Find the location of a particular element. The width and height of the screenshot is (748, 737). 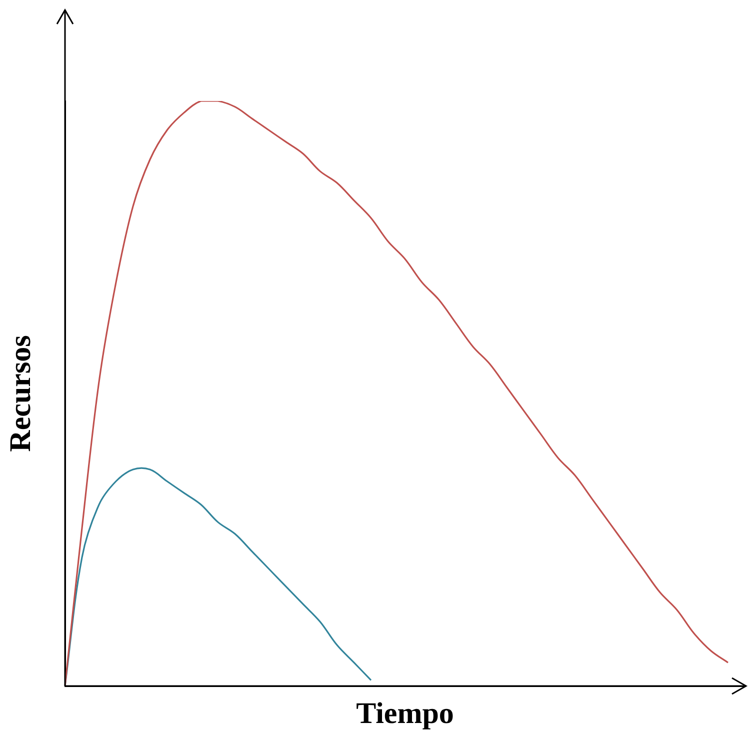

y-axis-title: Recursos is located at coordinates (20, 393).